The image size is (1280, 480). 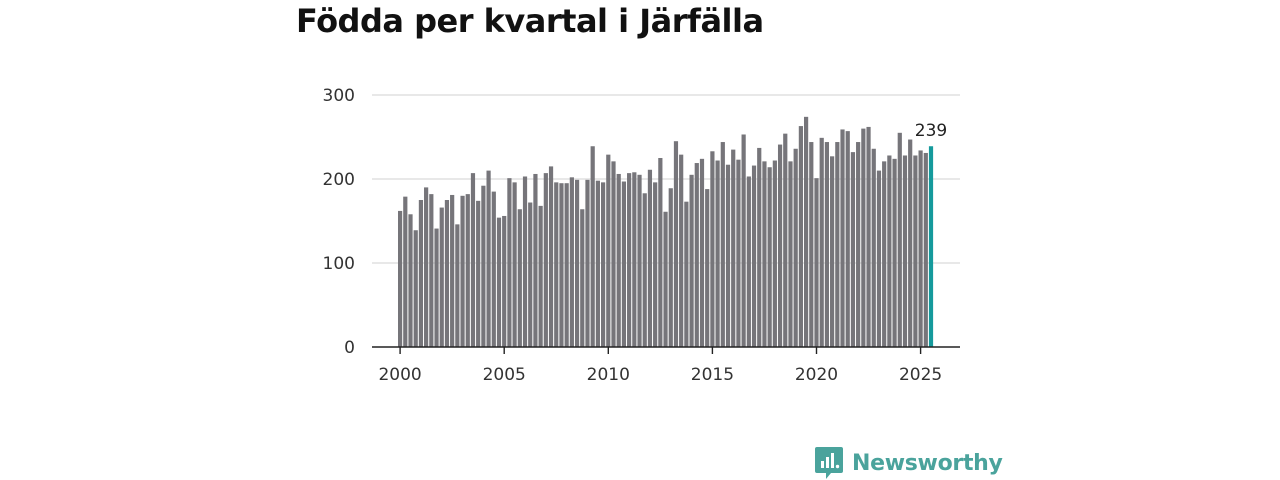 I want to click on x-tick-label: 2005, so click(x=504, y=375).